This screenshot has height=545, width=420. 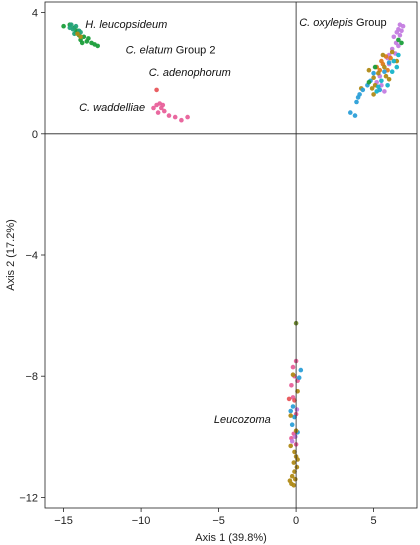 I want to click on y-tick-label: −8, so click(x=31, y=377).